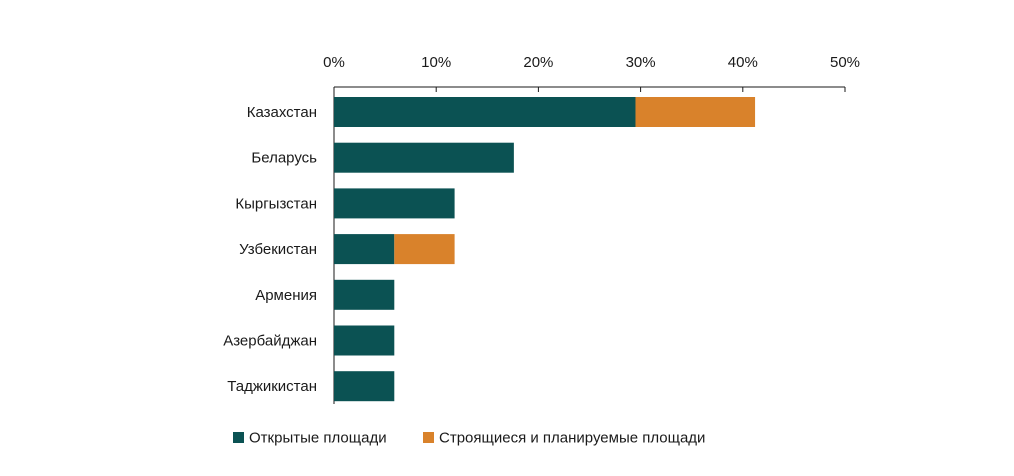 This screenshot has height=476, width=1014. What do you see at coordinates (272, 386) in the screenshot?
I see `category-label: Таджикистан` at bounding box center [272, 386].